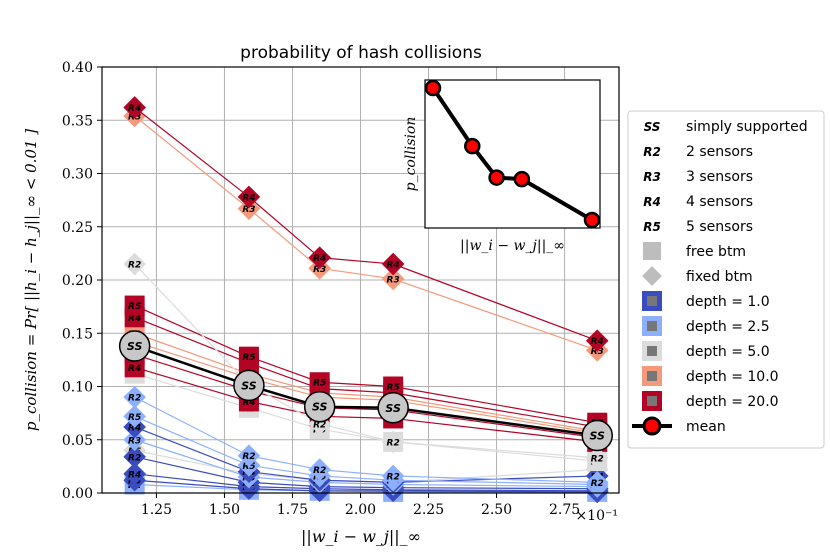 The image size is (830, 554). I want to click on y-tick-label: 0.15, so click(77, 334).